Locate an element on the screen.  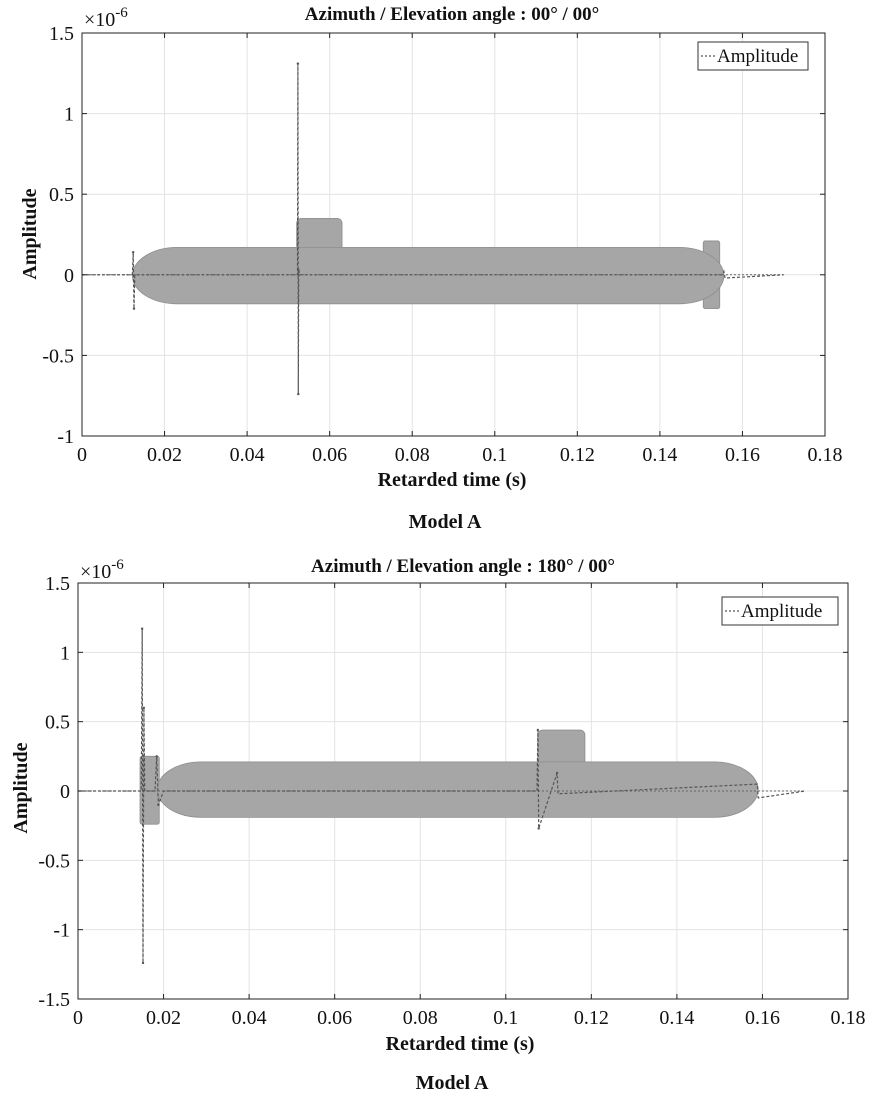
chart-title: Azimuth / Elevation angle : 180° / 00° is located at coordinates (463, 566).